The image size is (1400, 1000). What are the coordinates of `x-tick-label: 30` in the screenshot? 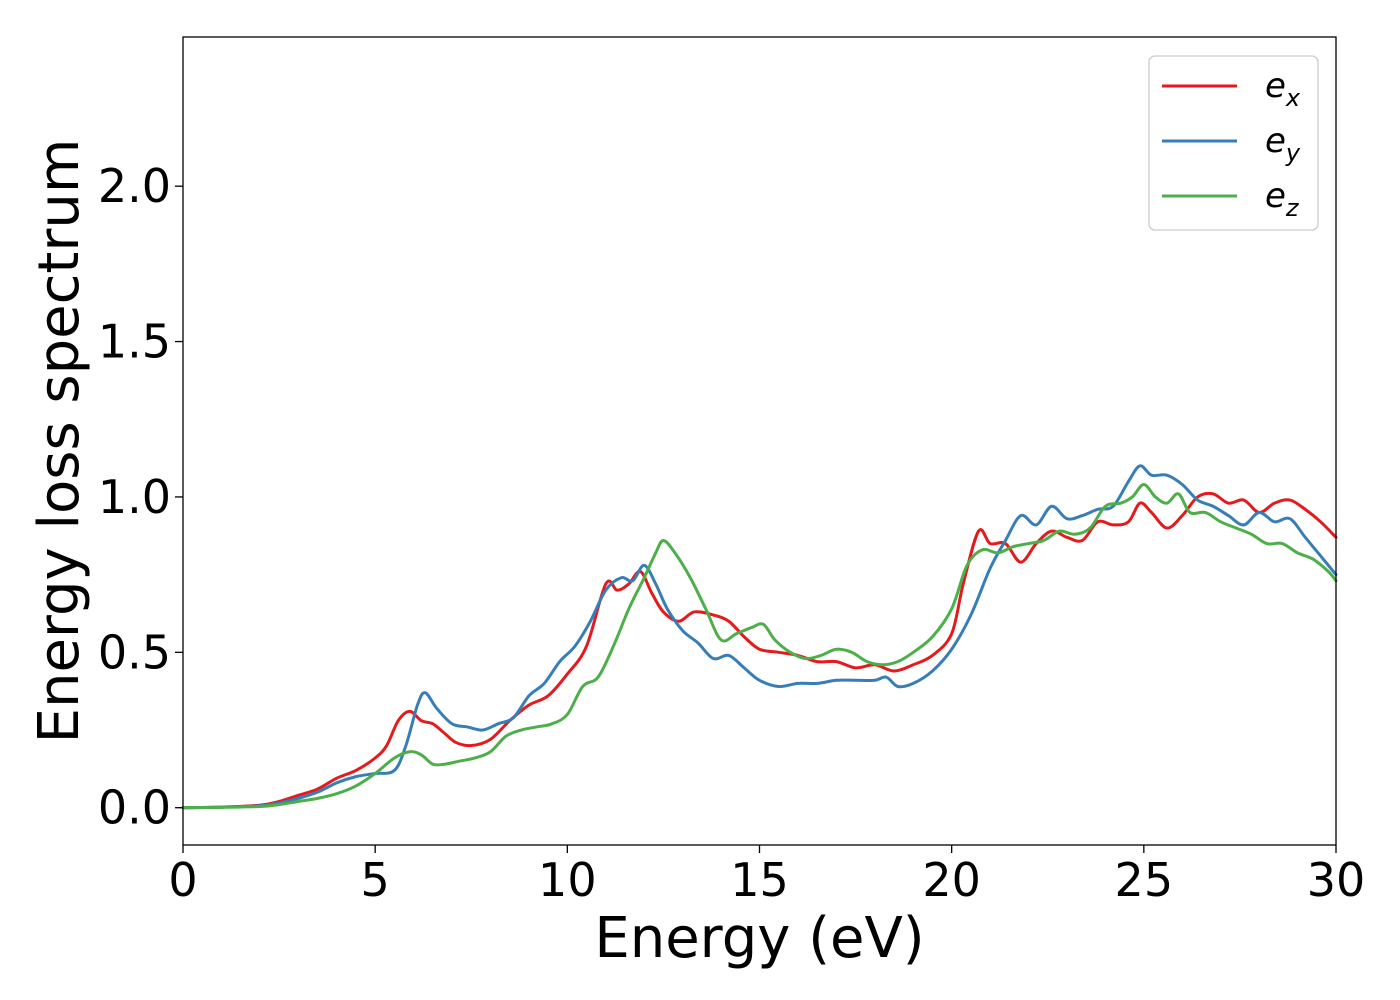 It's located at (1336, 880).